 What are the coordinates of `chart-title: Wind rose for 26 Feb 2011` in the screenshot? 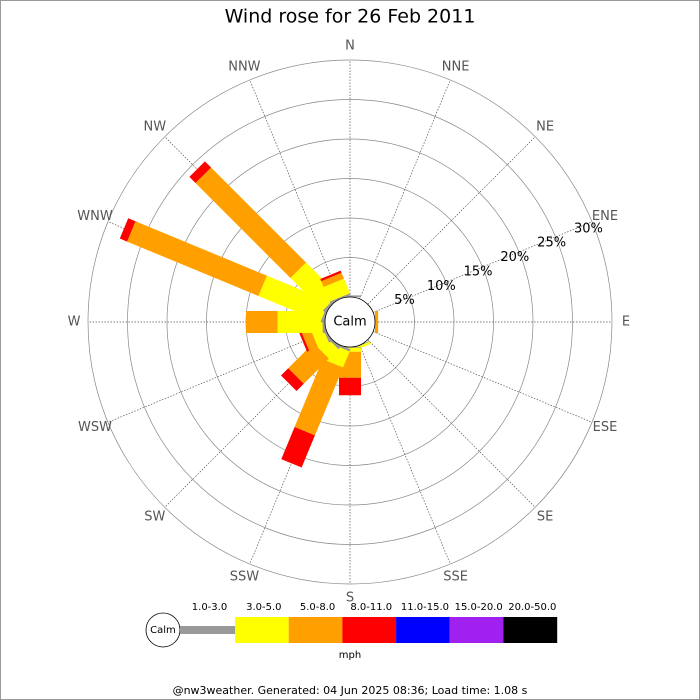 It's located at (350, 17).